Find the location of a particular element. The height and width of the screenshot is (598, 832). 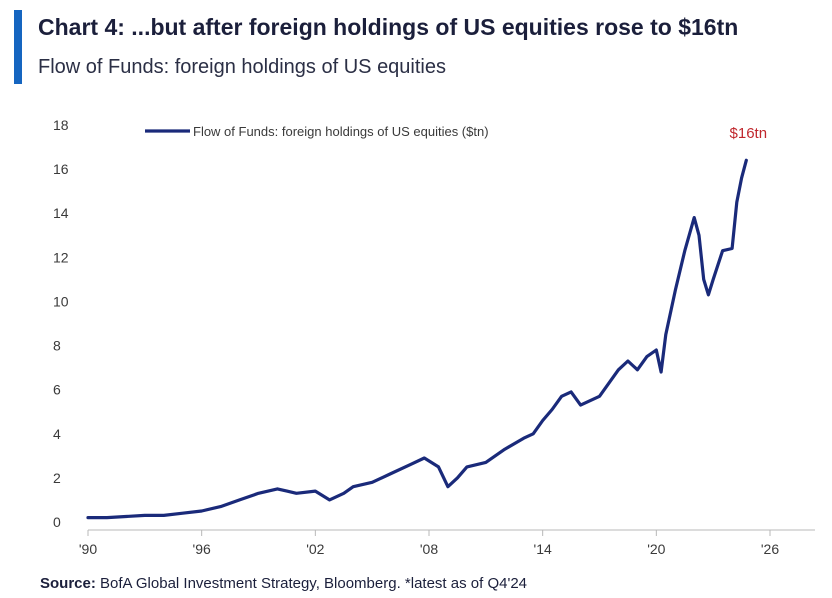

x-tick-label: '96 is located at coordinates (202, 549).